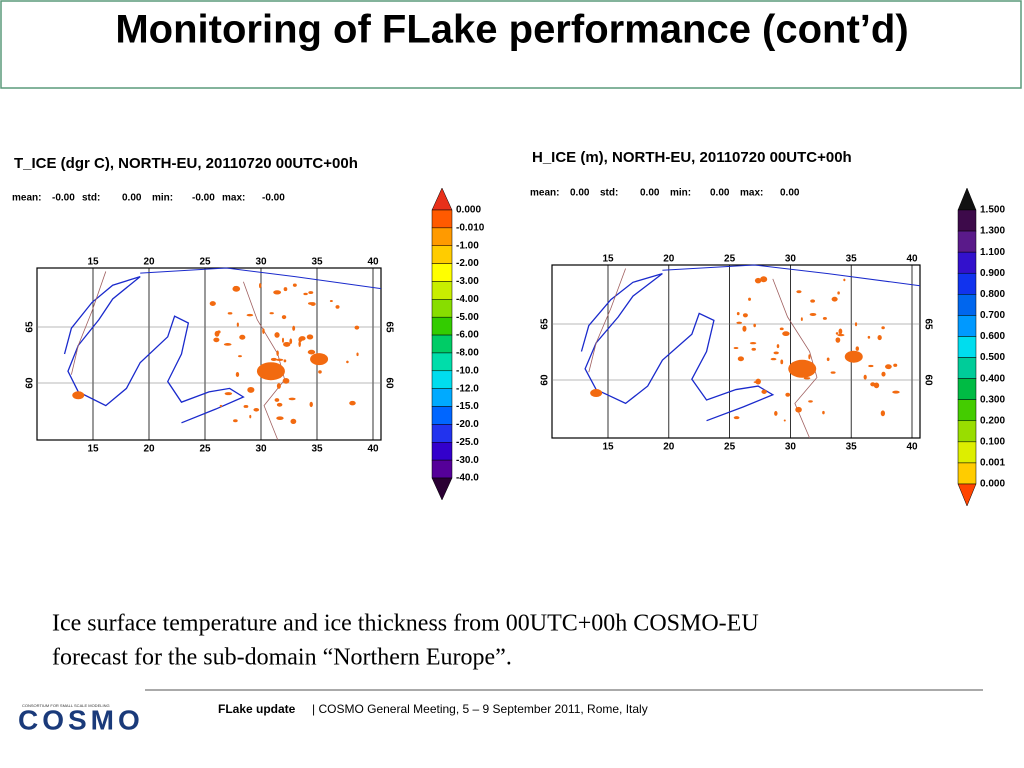 This screenshot has width=1024, height=768. I want to click on panel-title: H_ICE (m), NORTH-EU, 20110720 00UTC+00h, so click(692, 157).